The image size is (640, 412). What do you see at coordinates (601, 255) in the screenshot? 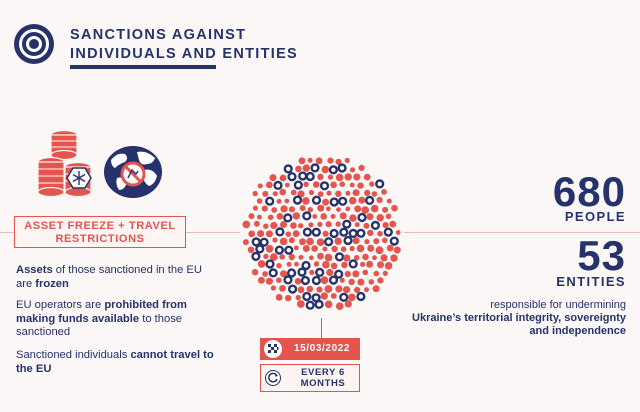
I see `entities-count: 53` at bounding box center [601, 255].